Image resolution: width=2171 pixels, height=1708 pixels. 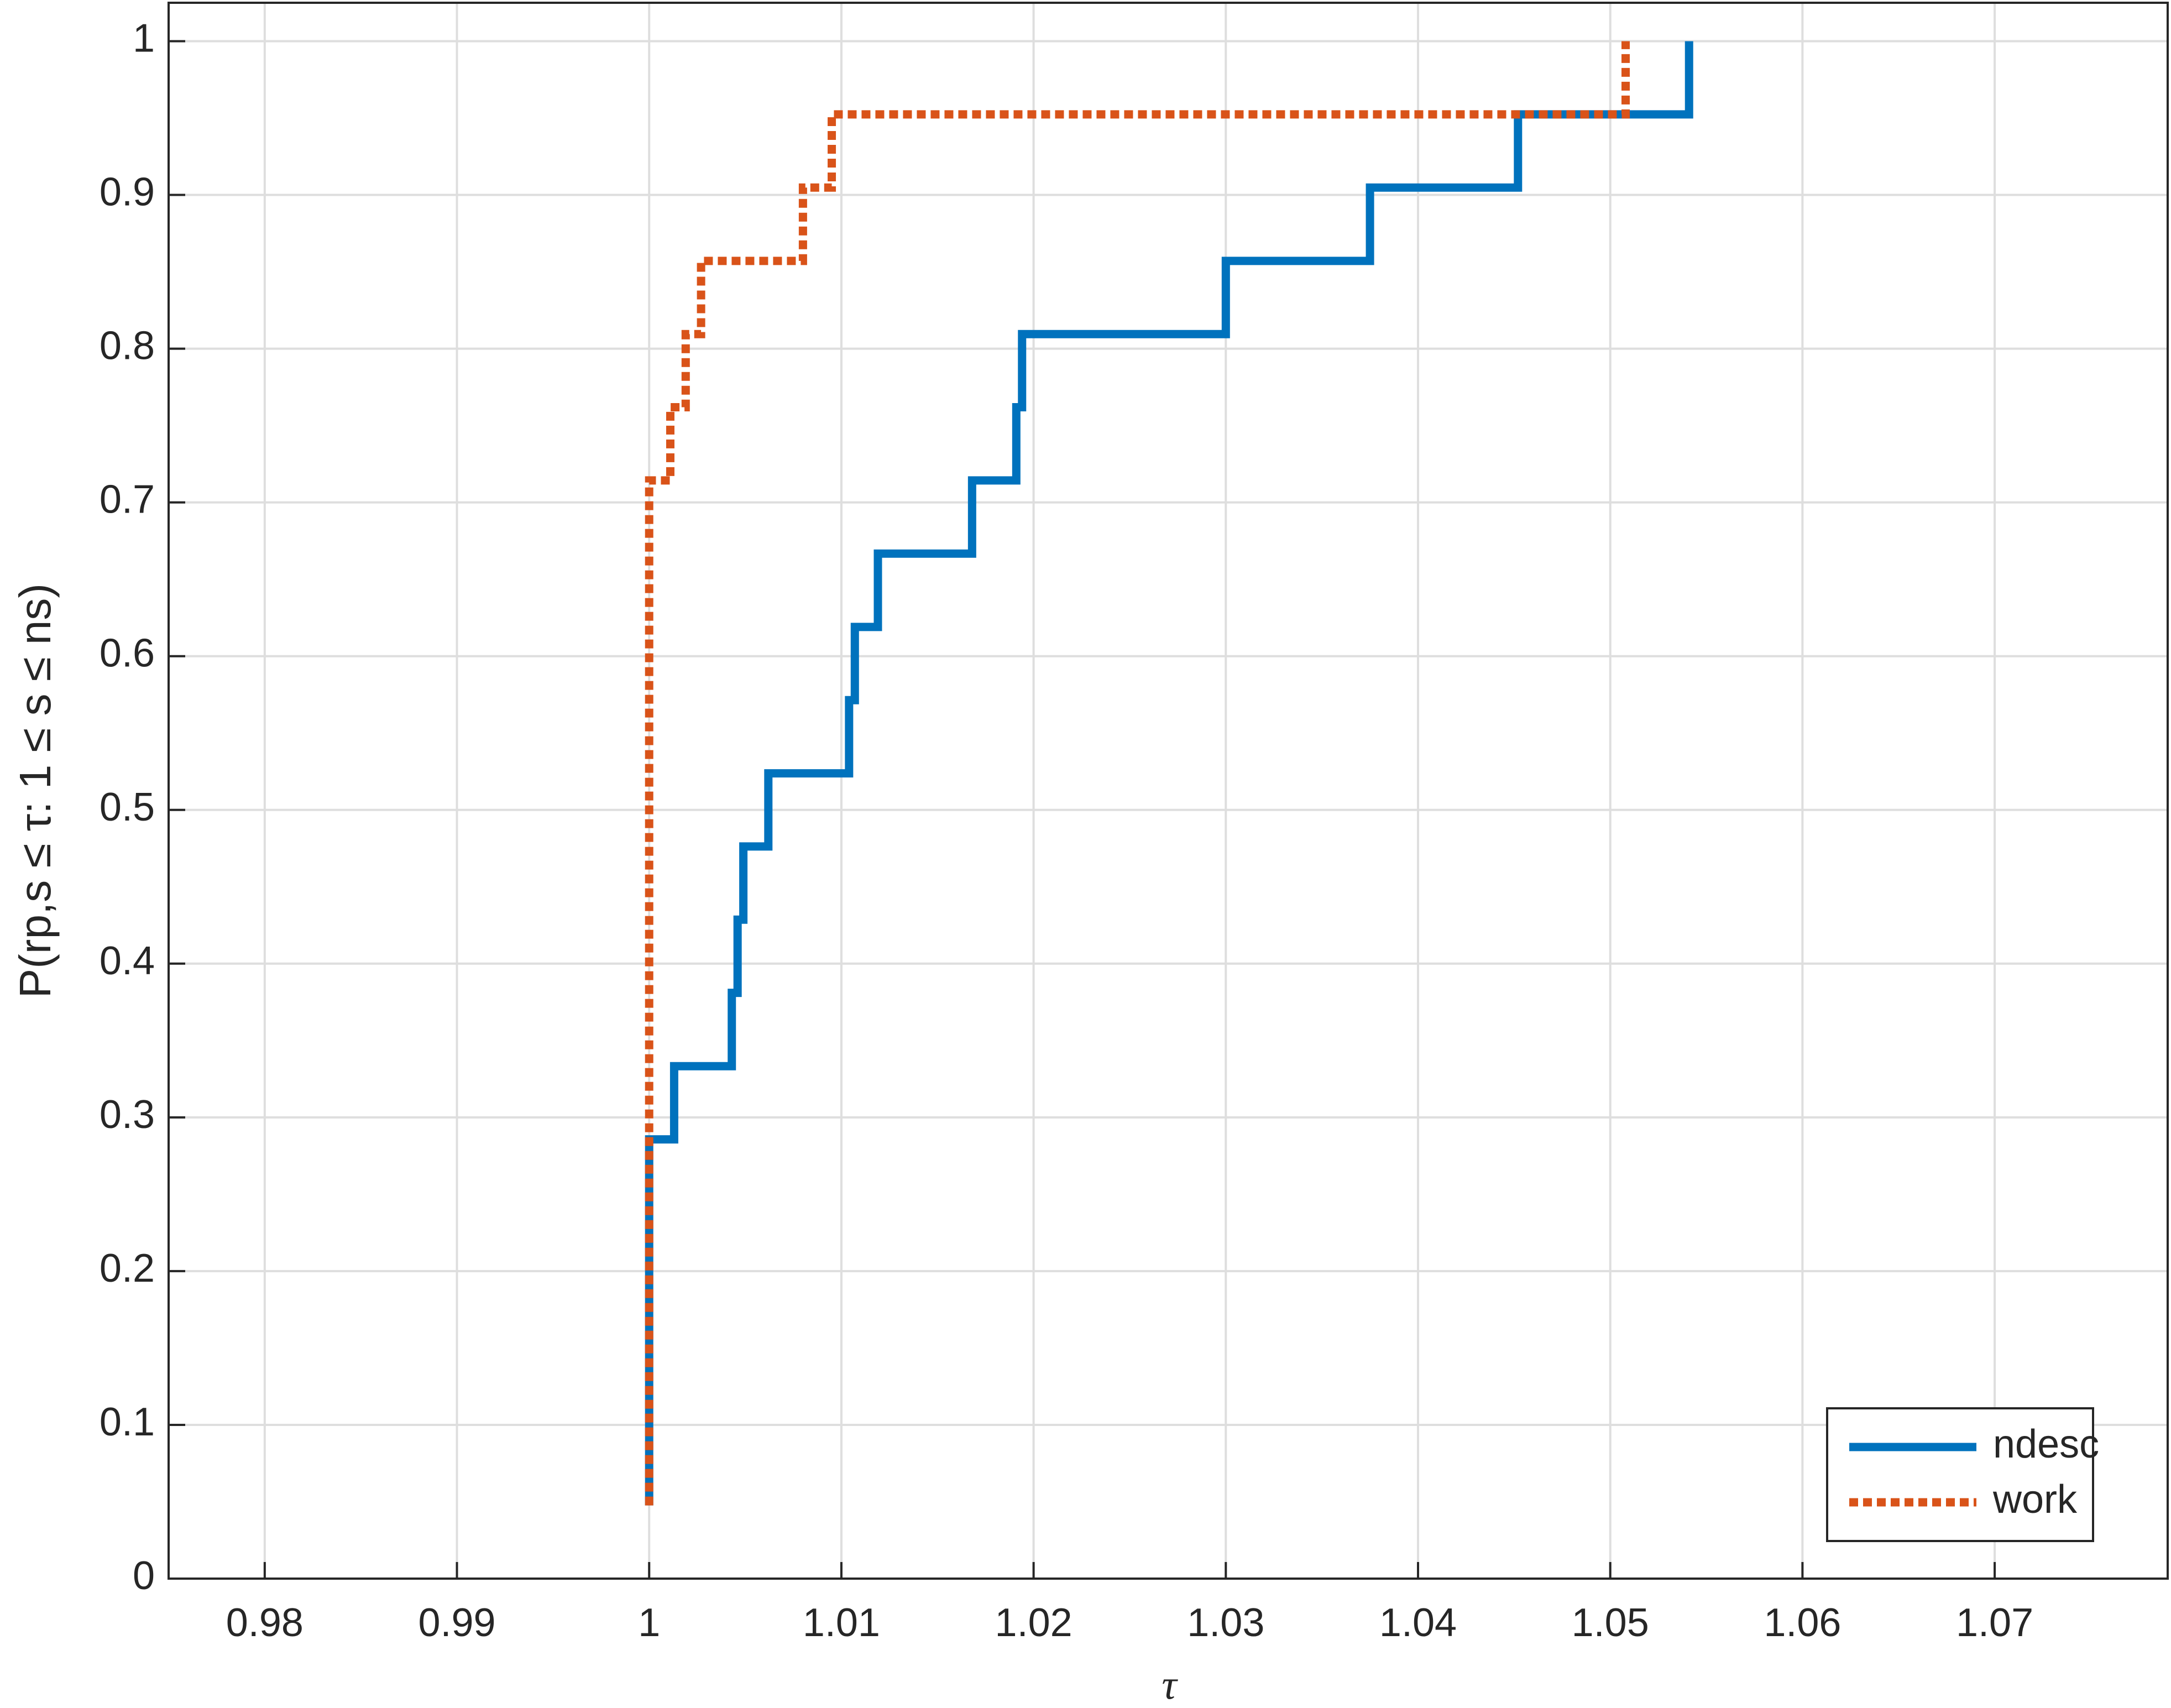 I want to click on y-tick-label: 0.4, so click(x=127, y=961).